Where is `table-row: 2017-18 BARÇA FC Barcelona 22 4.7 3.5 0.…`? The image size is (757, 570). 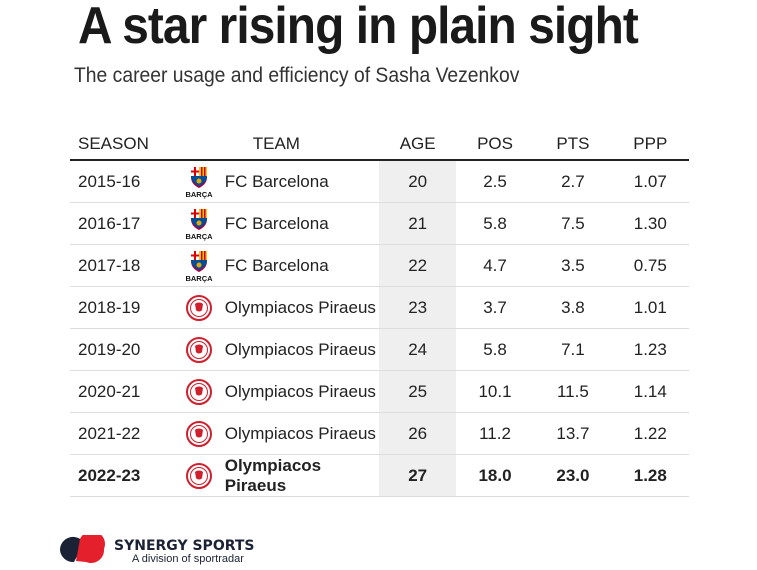
table-row: 2017-18 BARÇA FC Barcelona 22 4.7 3.5 0.… is located at coordinates (379, 265).